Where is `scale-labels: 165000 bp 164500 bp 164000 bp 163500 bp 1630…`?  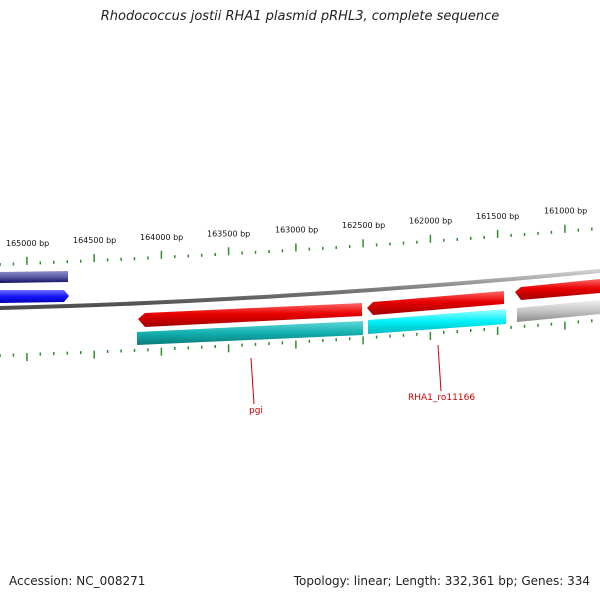 scale-labels: 165000 bp 164500 bp 164000 bp 163500 bp 1630… is located at coordinates (296, 227).